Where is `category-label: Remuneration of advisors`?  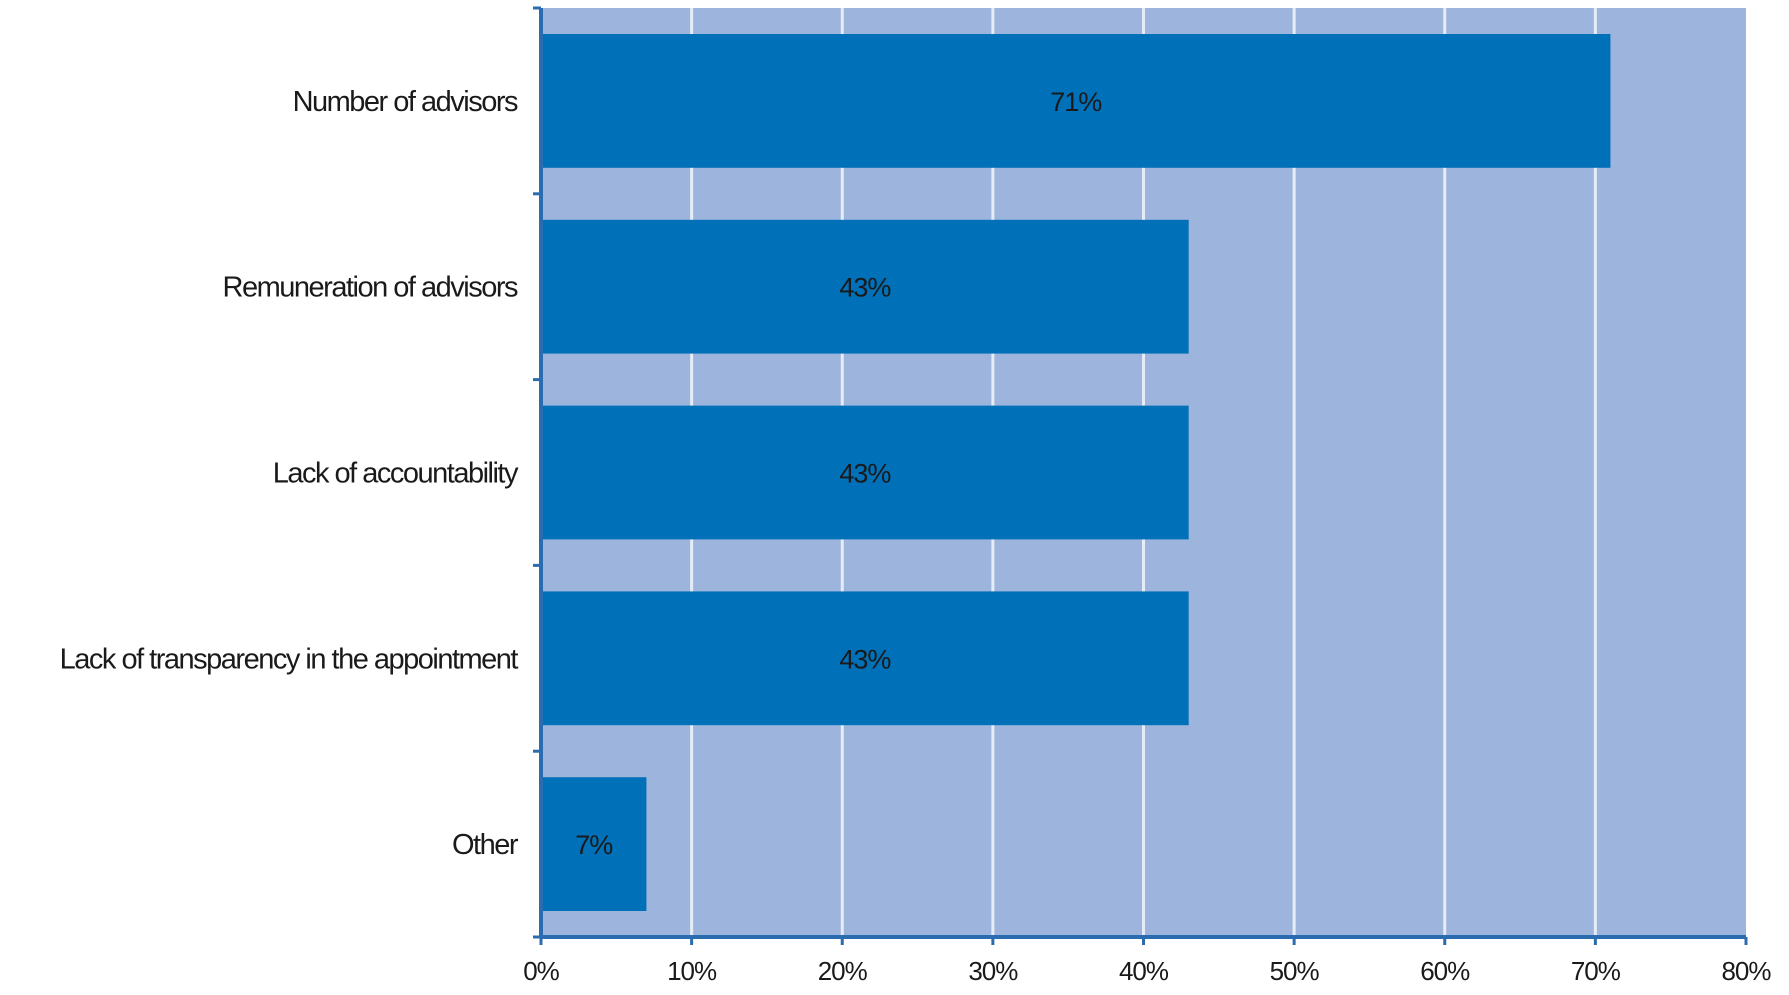 category-label: Remuneration of advisors is located at coordinates (370, 288).